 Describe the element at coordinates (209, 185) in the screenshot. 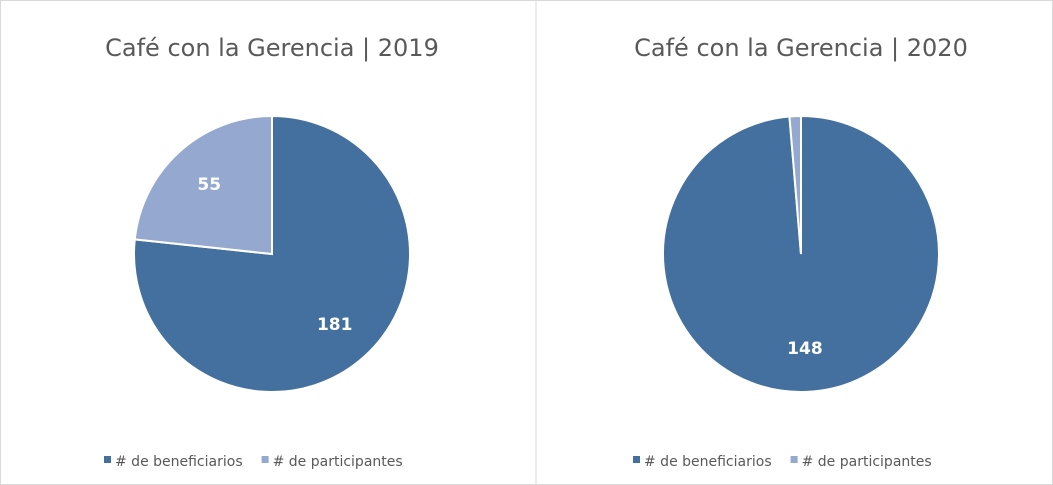

I see `data-label: 55` at that location.